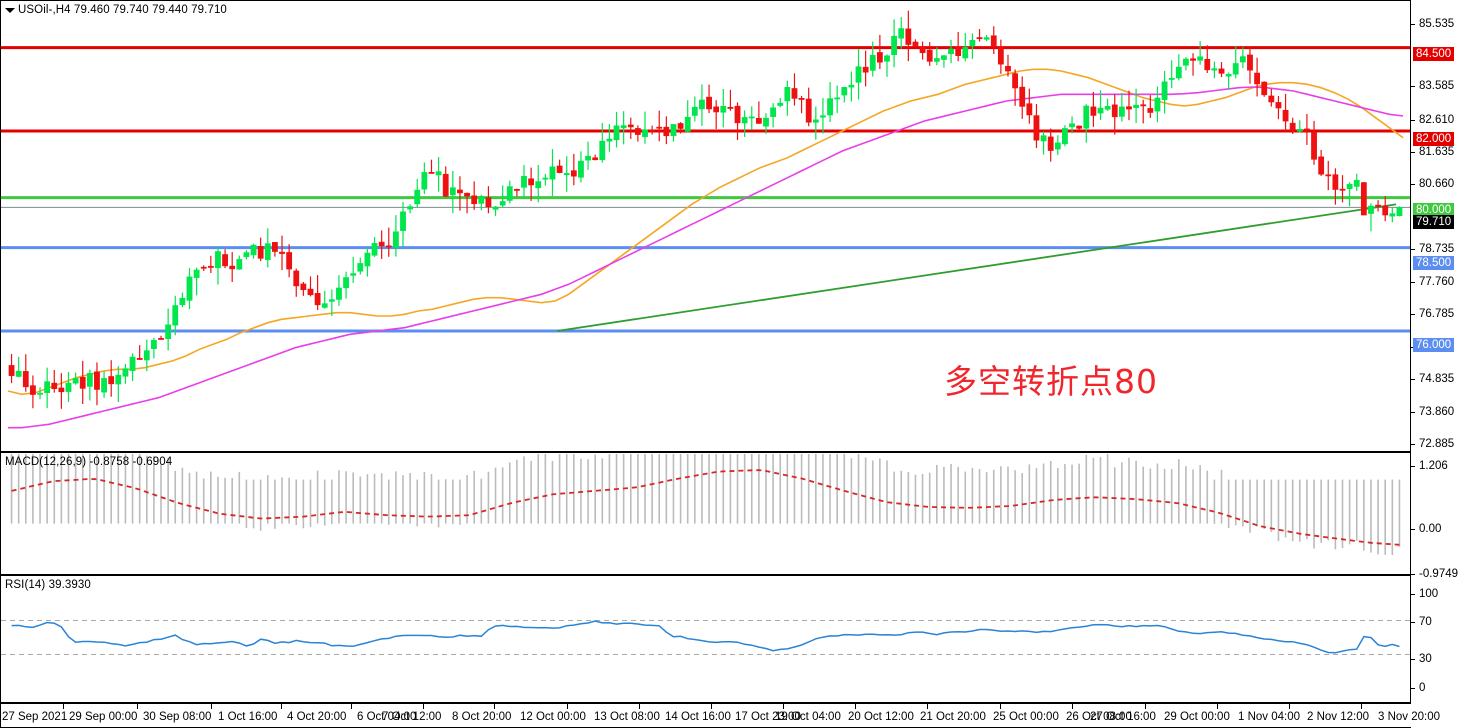 This screenshot has width=1466, height=728. I want to click on macd-svg, so click(705, 505).